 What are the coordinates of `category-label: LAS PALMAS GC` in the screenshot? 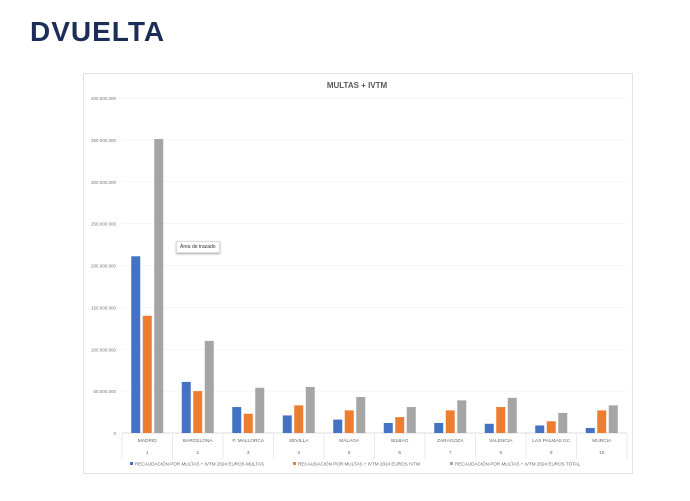 It's located at (551, 441).